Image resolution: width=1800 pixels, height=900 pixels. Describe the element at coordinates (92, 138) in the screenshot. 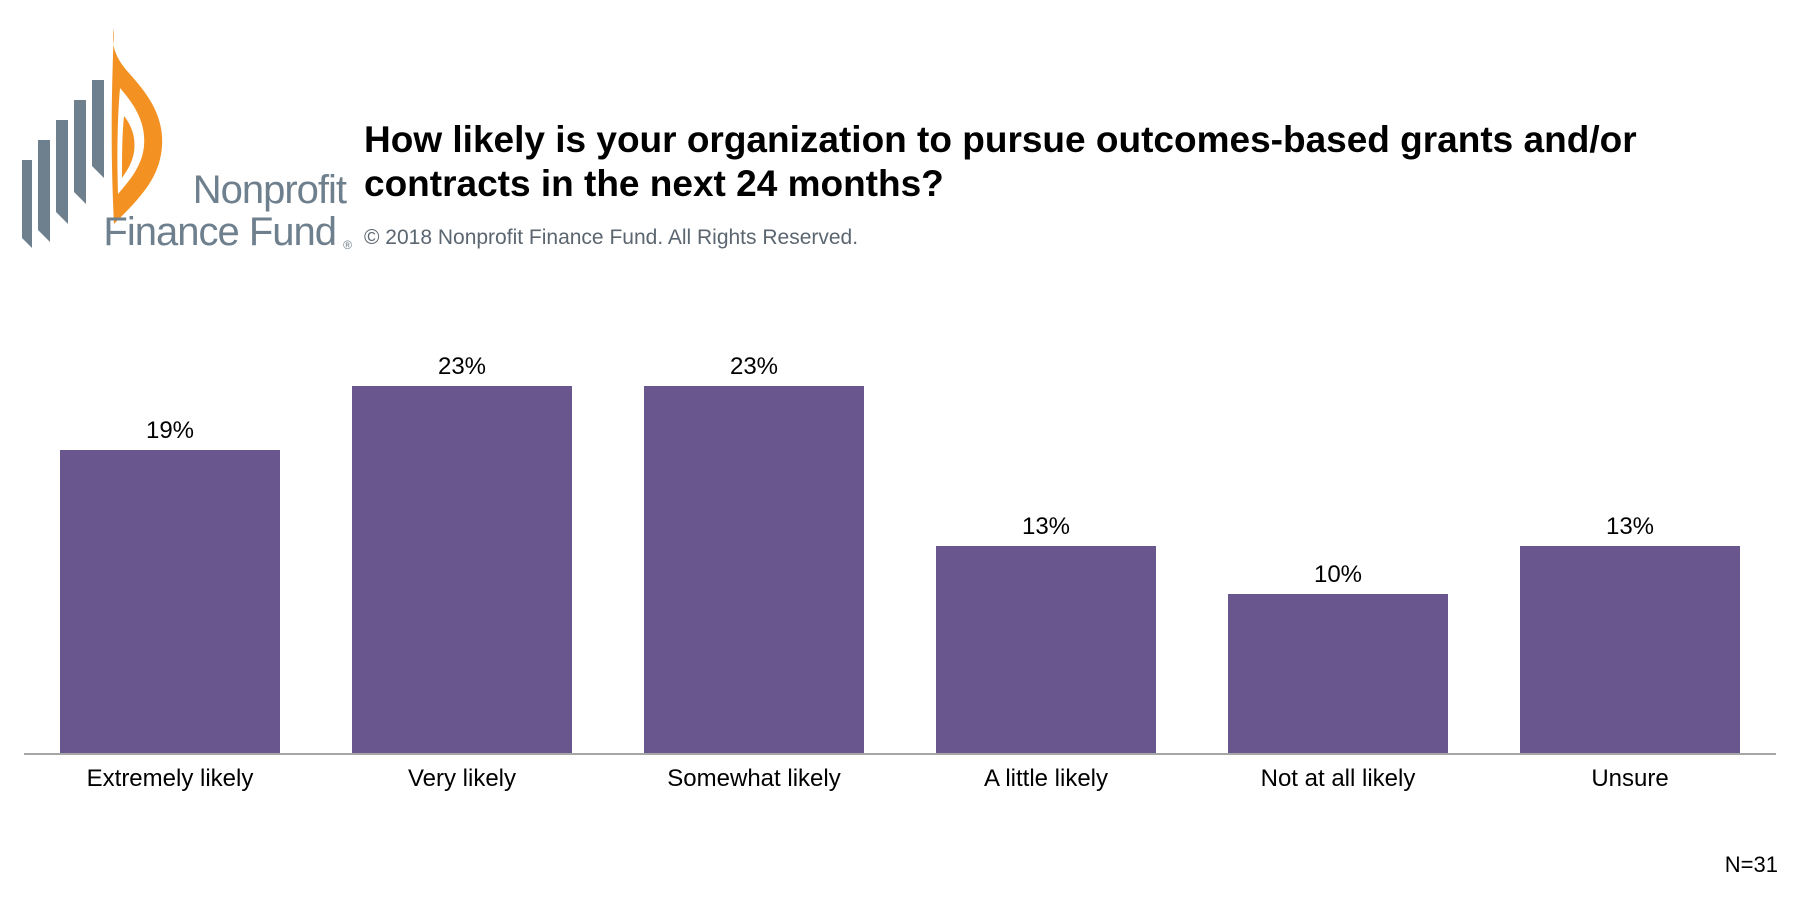

I see `flame-leaf-icon` at that location.